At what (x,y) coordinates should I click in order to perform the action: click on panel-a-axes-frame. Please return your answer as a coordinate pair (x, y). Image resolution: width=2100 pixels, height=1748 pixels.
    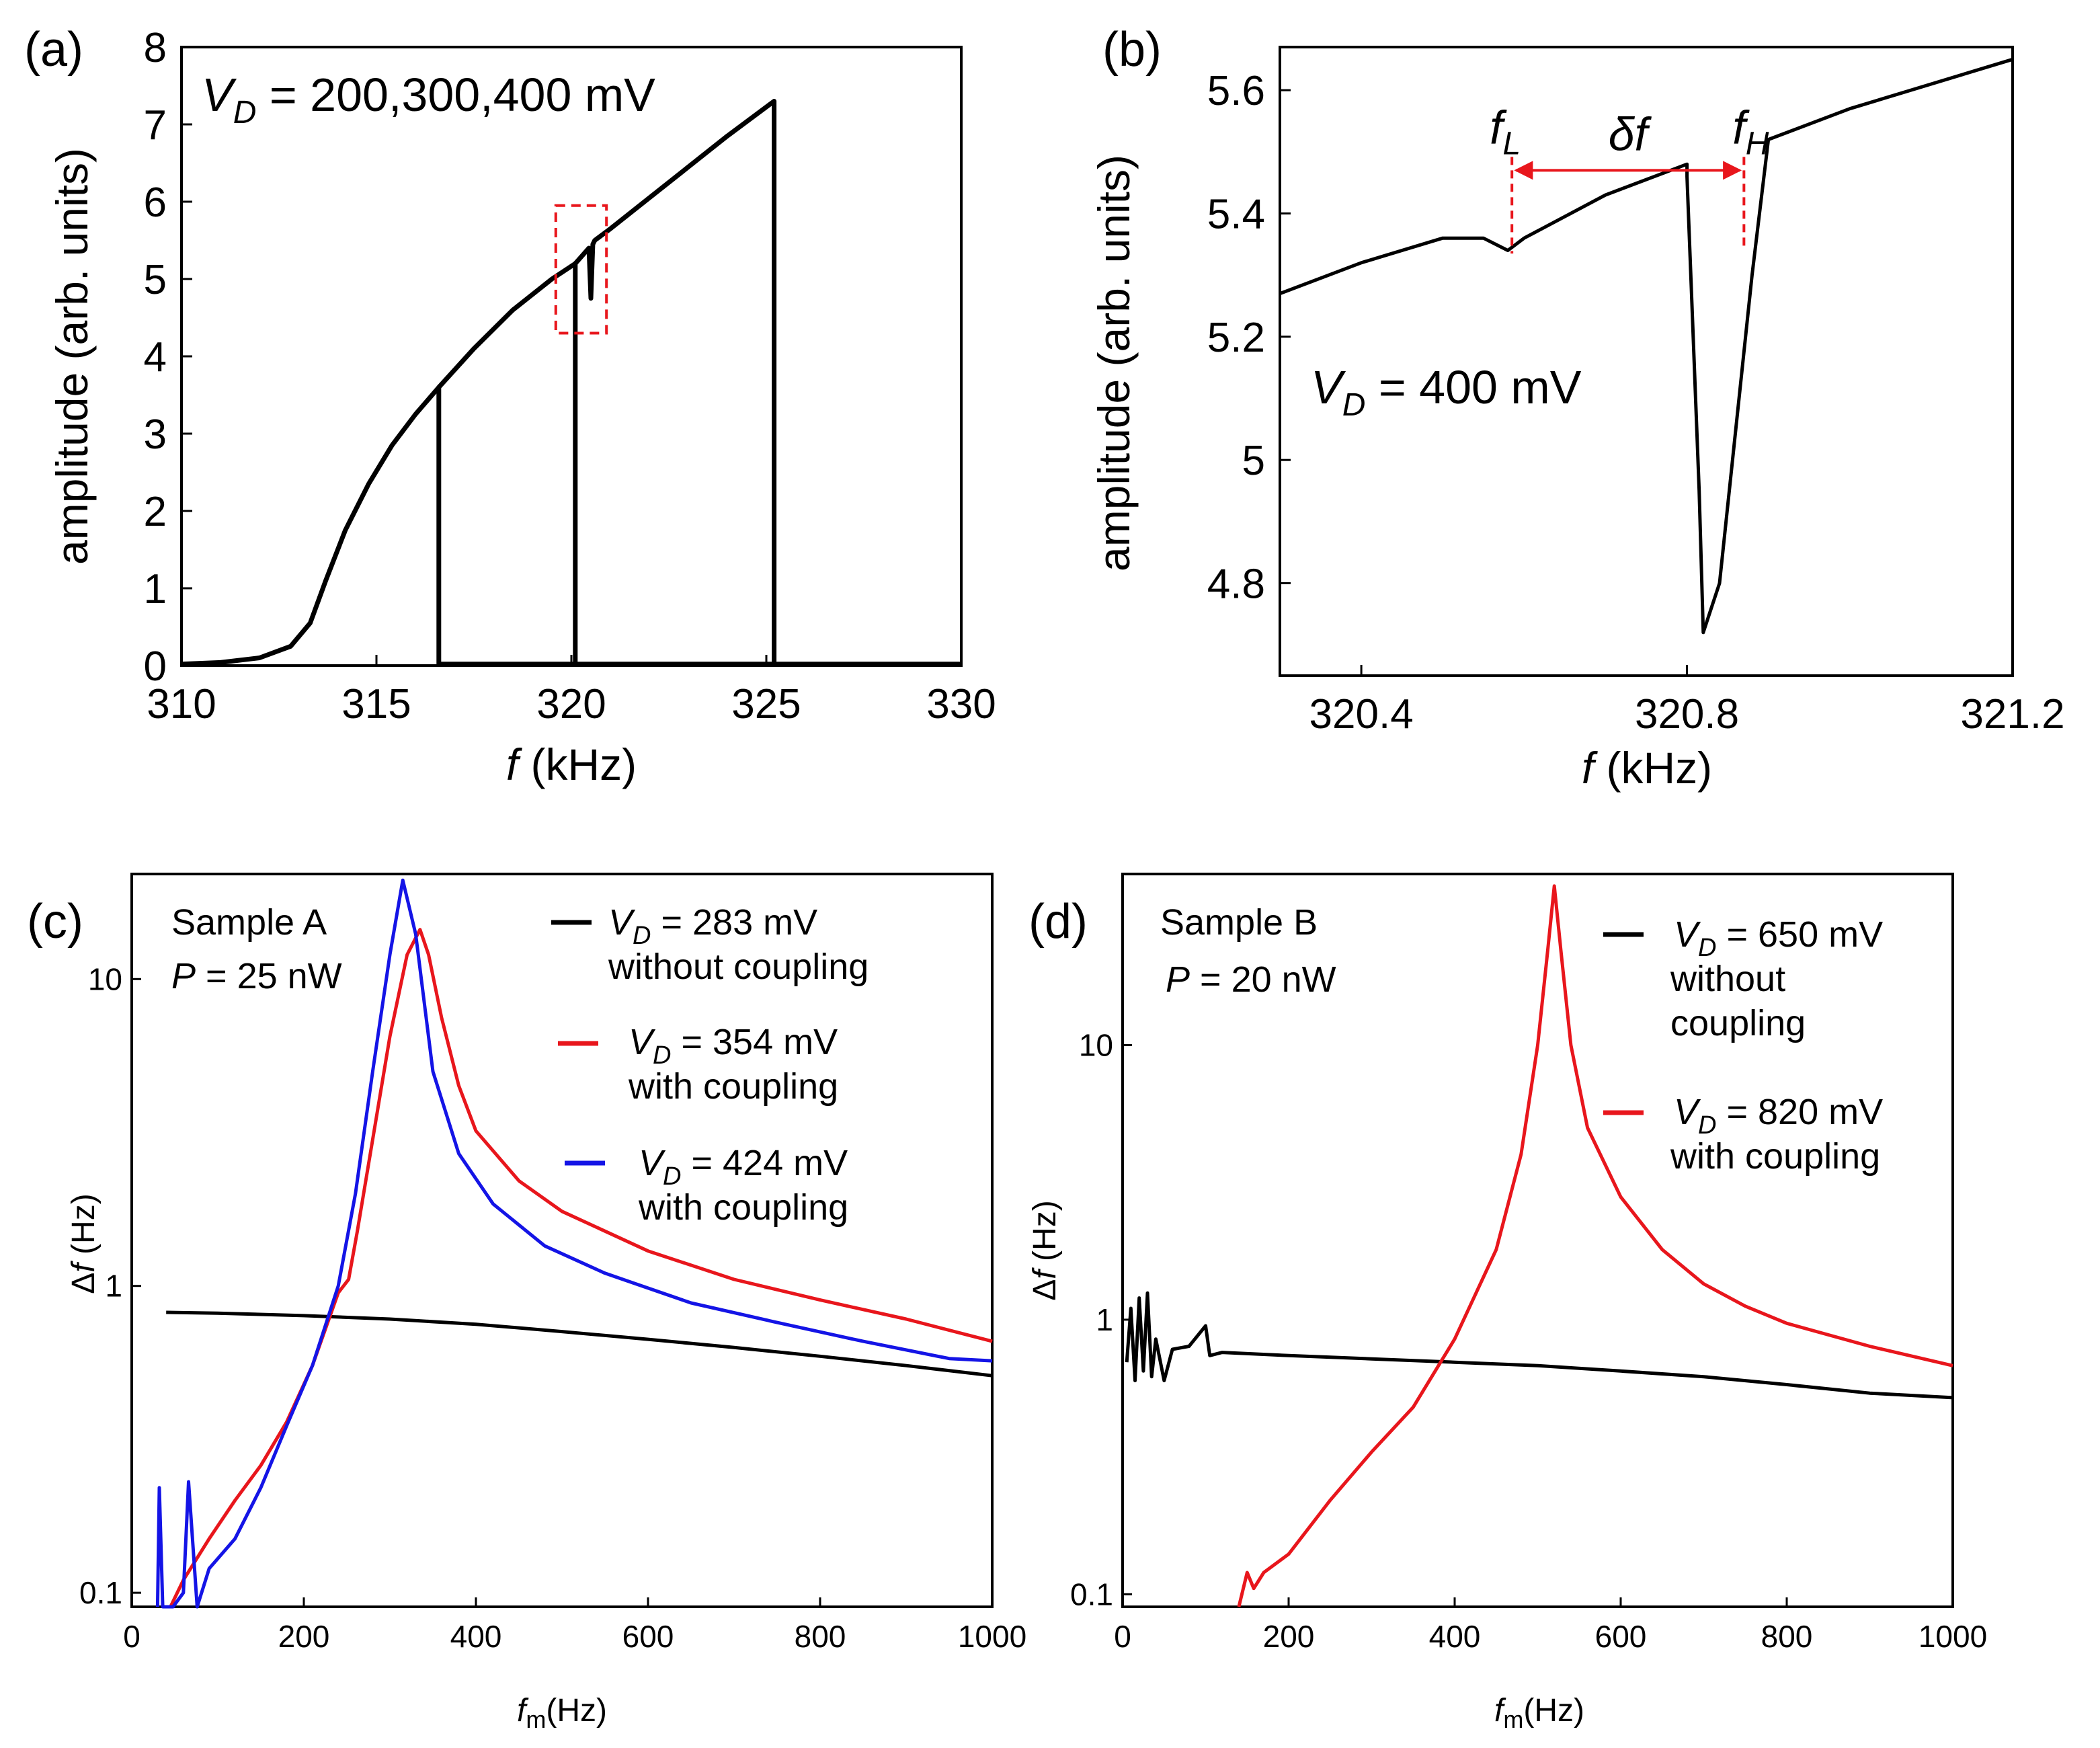
    Looking at the image, I should click on (571, 356).